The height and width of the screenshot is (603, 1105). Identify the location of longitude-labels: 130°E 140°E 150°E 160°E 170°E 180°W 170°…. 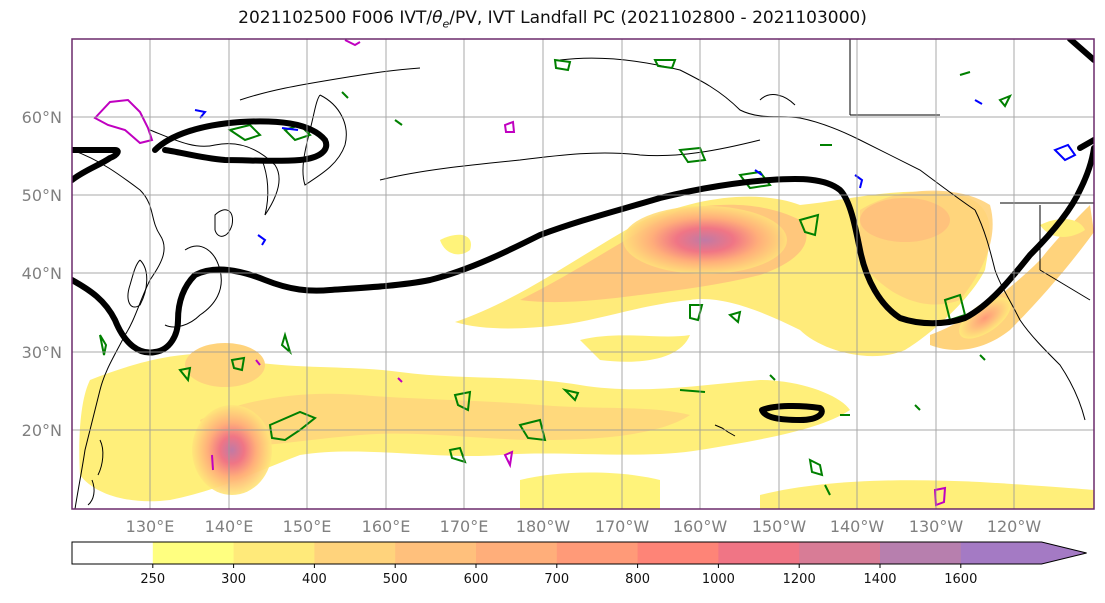
(584, 526).